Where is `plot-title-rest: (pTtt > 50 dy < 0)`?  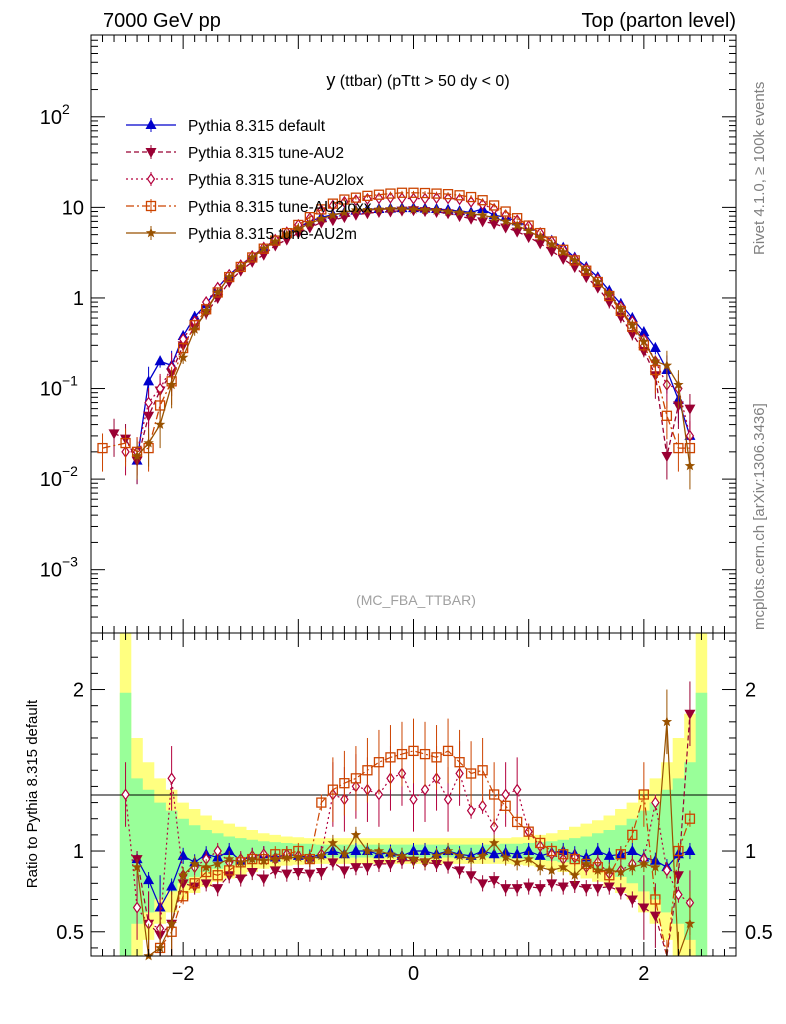 plot-title-rest: (pTtt > 50 dy < 0) is located at coordinates (448, 81).